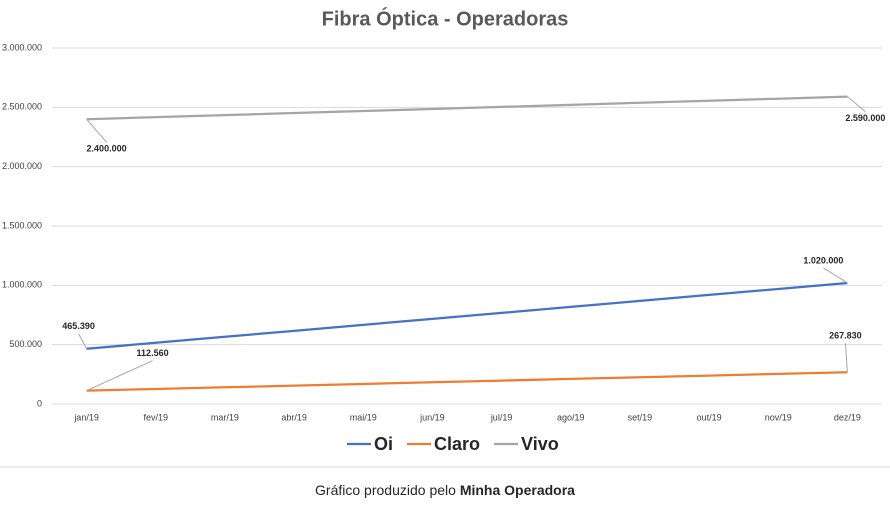 The width and height of the screenshot is (890, 518). What do you see at coordinates (778, 417) in the screenshot?
I see `x-tick-label: nov/19` at bounding box center [778, 417].